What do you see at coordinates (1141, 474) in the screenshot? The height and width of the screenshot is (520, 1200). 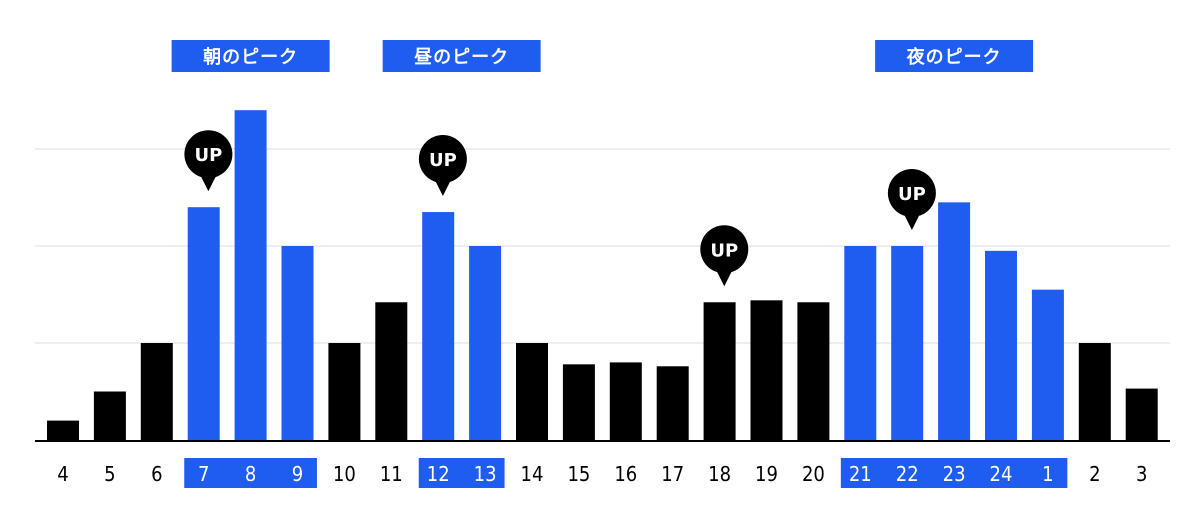 I see `x-tick-label: 3` at bounding box center [1141, 474].